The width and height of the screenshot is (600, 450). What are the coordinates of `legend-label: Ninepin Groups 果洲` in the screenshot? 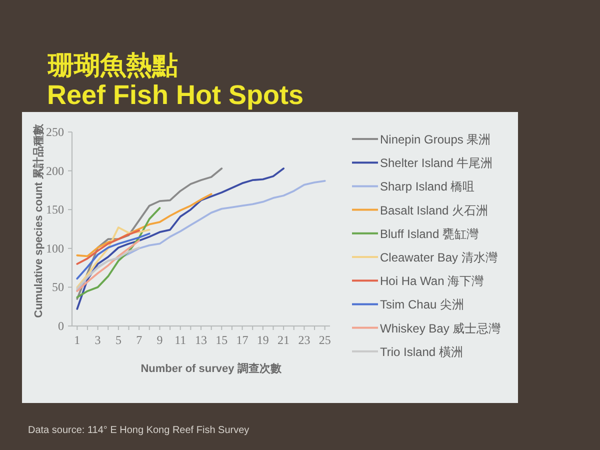 It's located at (435, 139).